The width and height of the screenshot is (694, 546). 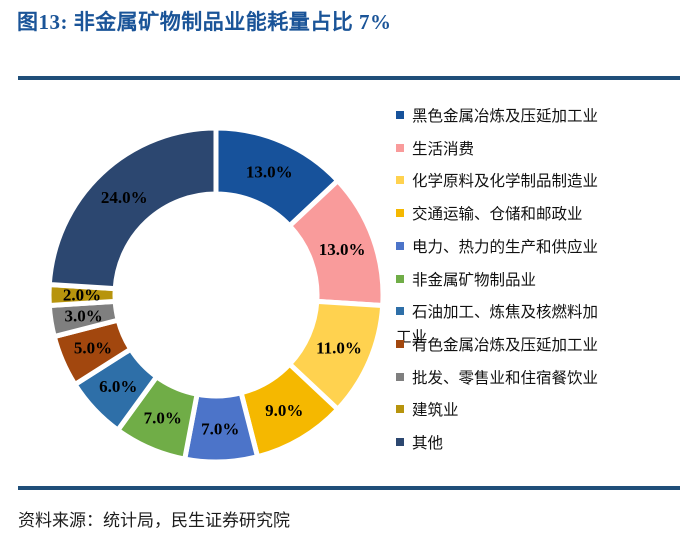 I want to click on legend-item: 有色金属冶炼及压延加工业, so click(x=542, y=345).